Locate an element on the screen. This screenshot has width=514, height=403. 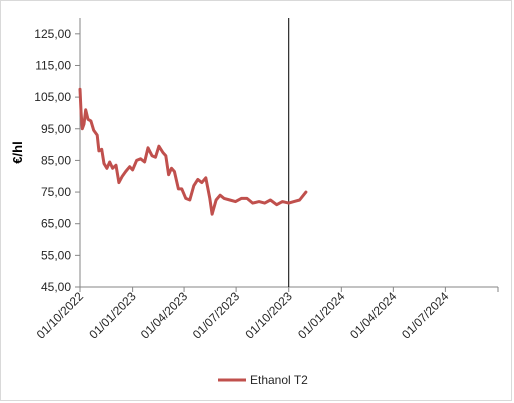
y-tick-label: 65,00 is located at coordinates (56, 224).